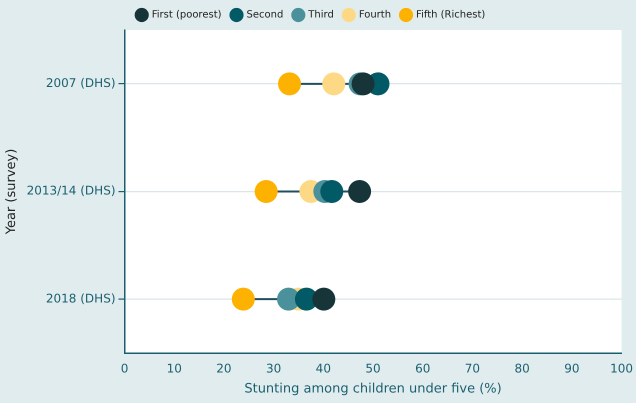  What do you see at coordinates (522, 368) in the screenshot?
I see `x-tick-label: 80` at bounding box center [522, 368].